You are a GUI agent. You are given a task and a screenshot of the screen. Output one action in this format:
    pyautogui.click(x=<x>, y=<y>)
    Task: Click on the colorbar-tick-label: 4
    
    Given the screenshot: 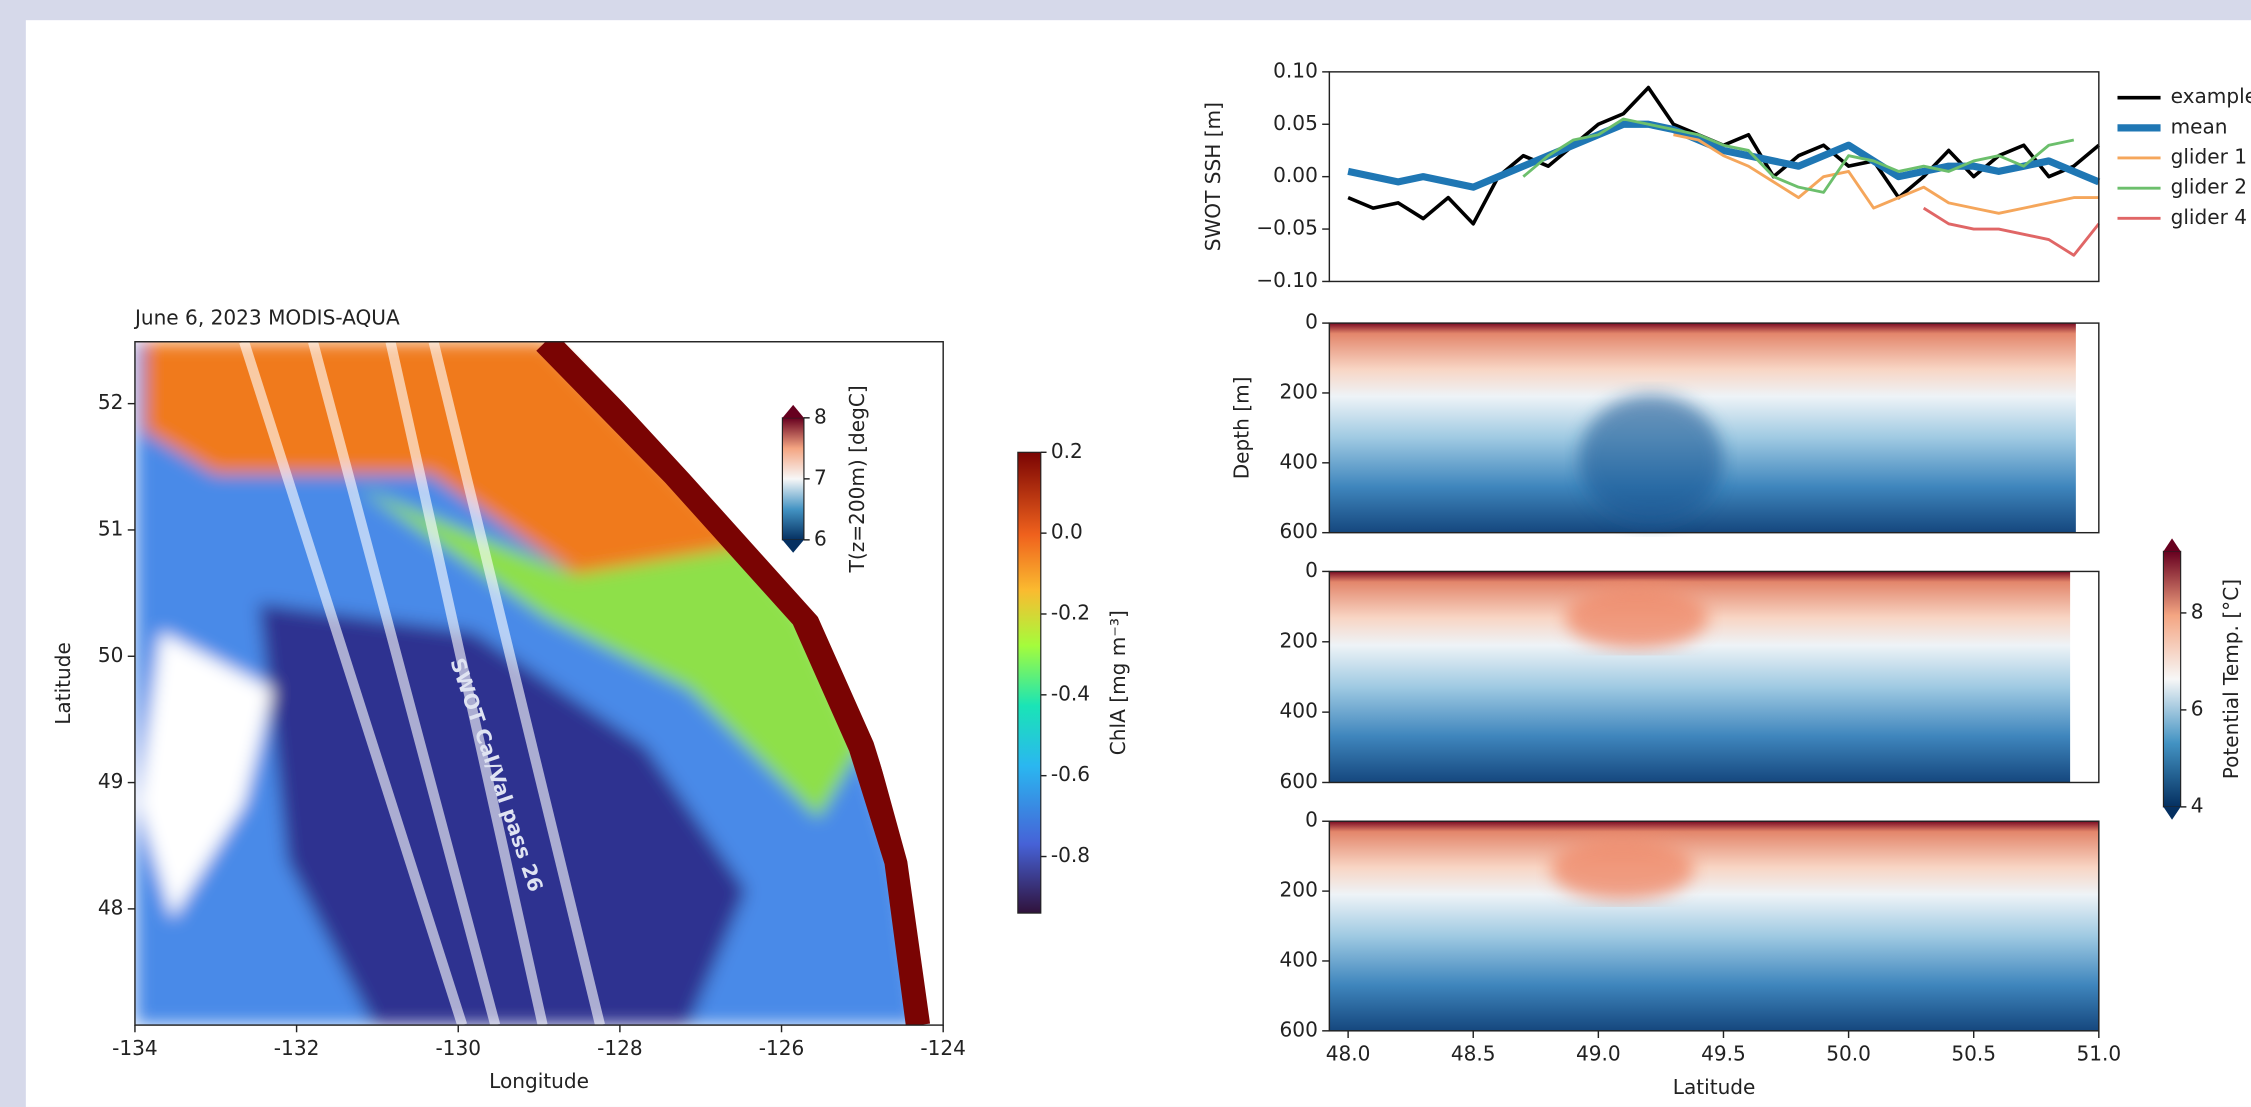 What is the action you would take?
    pyautogui.click(x=2197, y=805)
    